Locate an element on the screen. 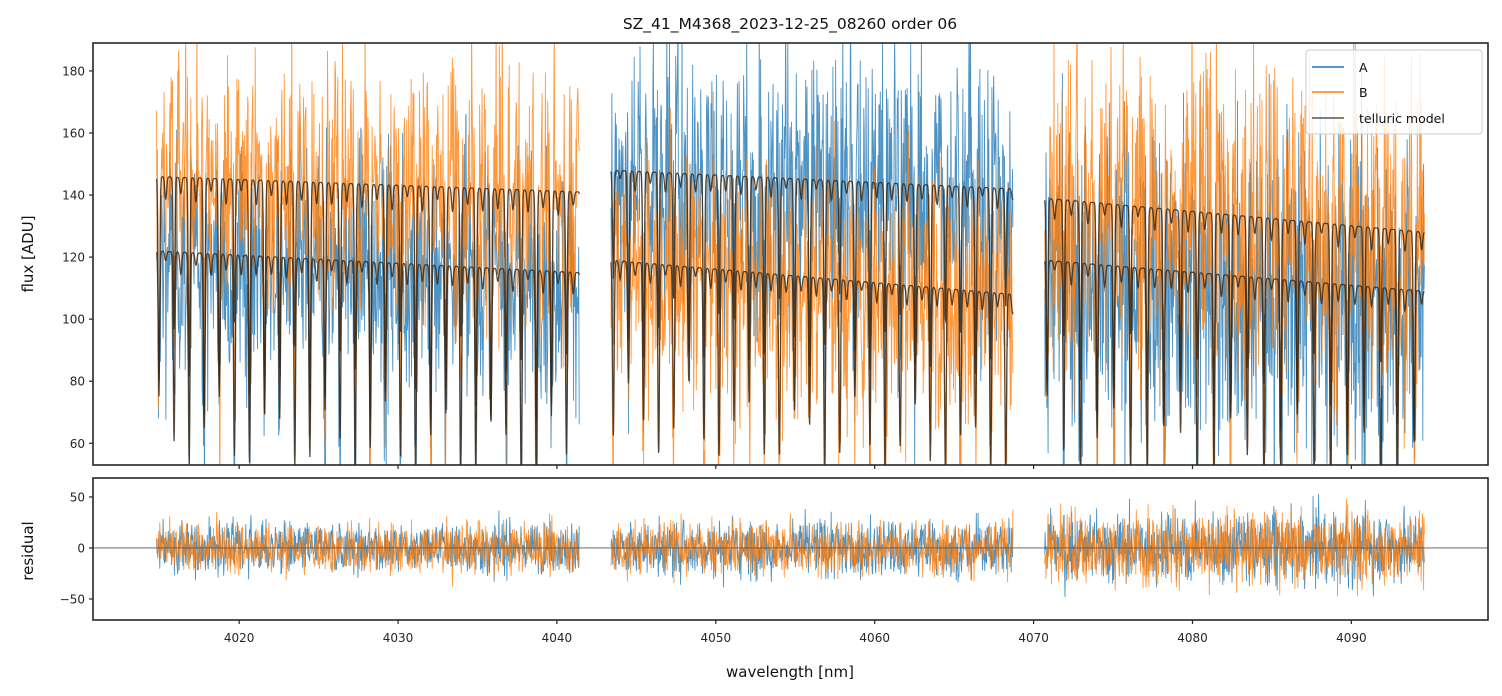  residual-y-tick-label: −50 is located at coordinates (72, 599).